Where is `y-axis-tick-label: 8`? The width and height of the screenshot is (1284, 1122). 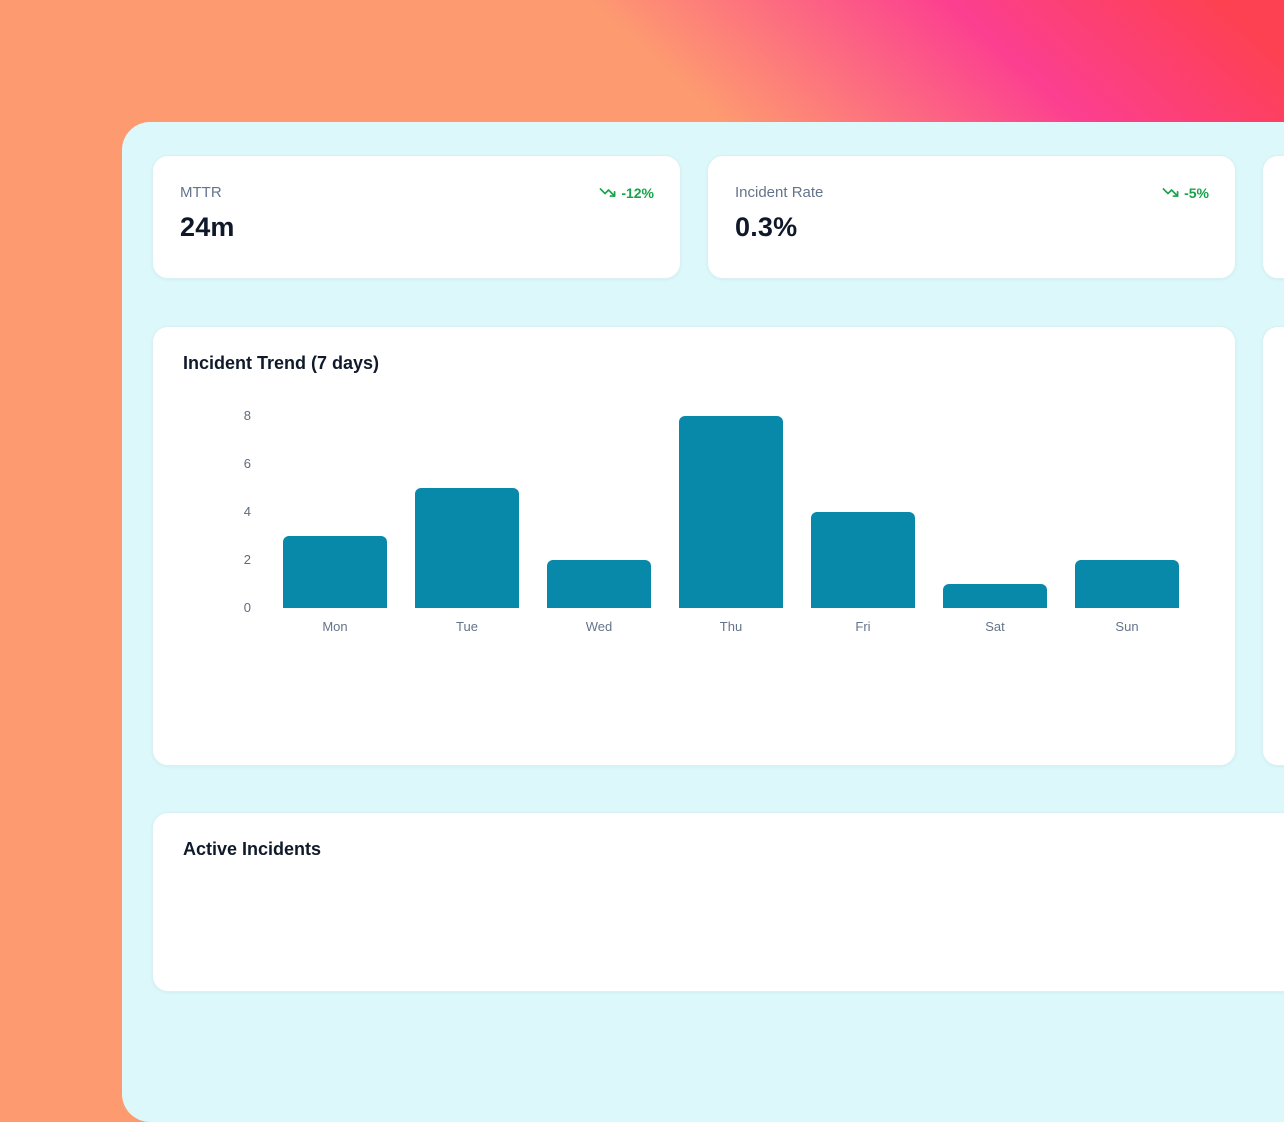
y-axis-tick-label: 8 is located at coordinates (247, 415).